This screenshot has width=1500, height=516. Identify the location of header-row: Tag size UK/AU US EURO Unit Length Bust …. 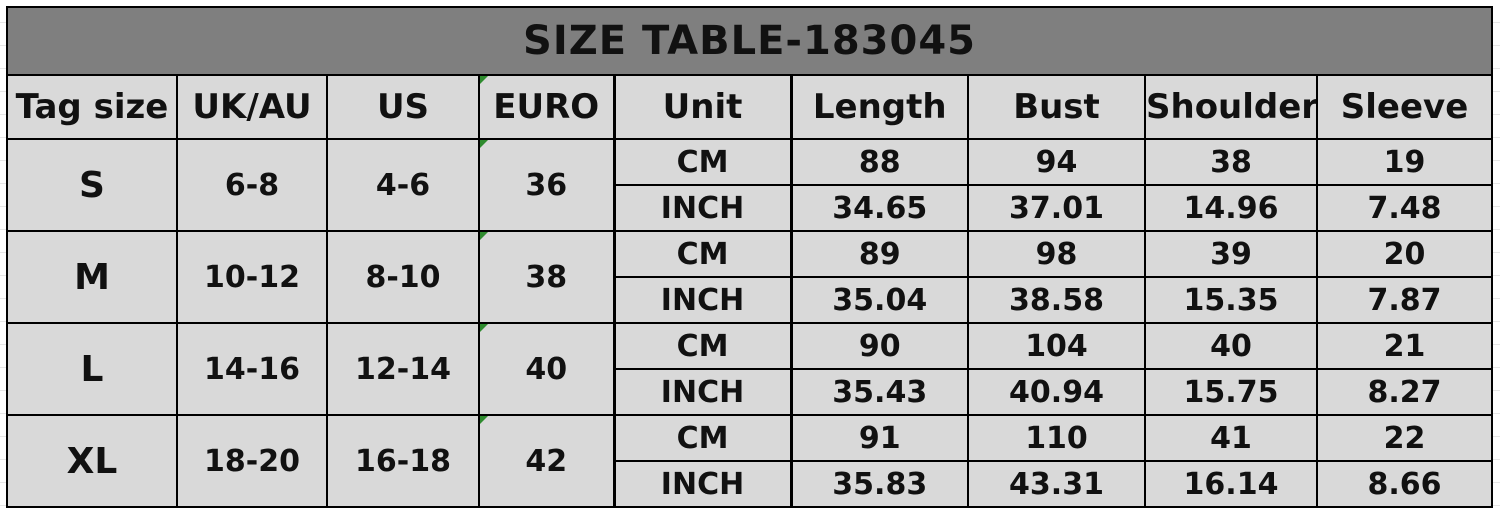
(750, 107).